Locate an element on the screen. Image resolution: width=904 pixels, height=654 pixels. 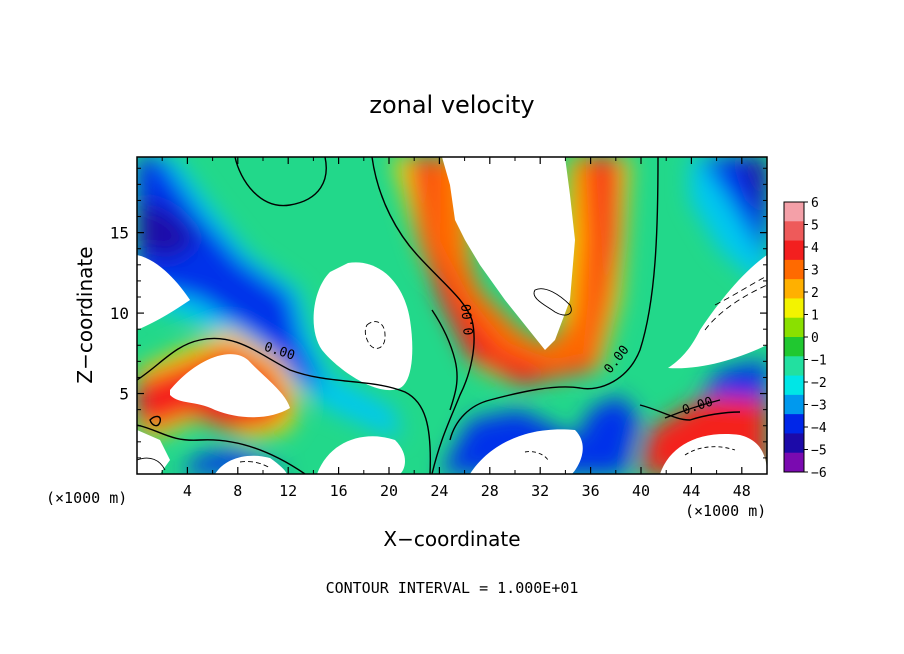
colorbar-label: −6 is located at coordinates (819, 473).